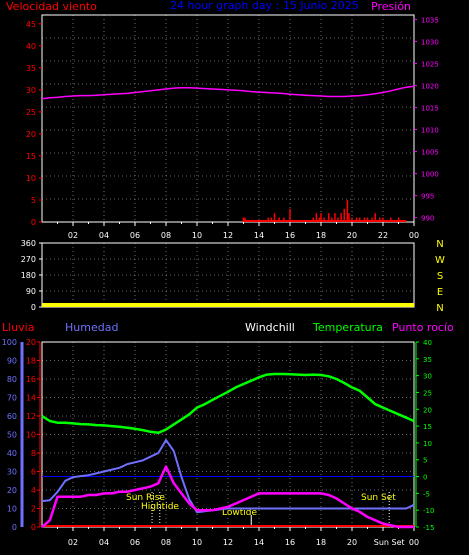  Describe the element at coordinates (426, 494) in the screenshot. I see `temperature-y-tick-label: -5` at that location.